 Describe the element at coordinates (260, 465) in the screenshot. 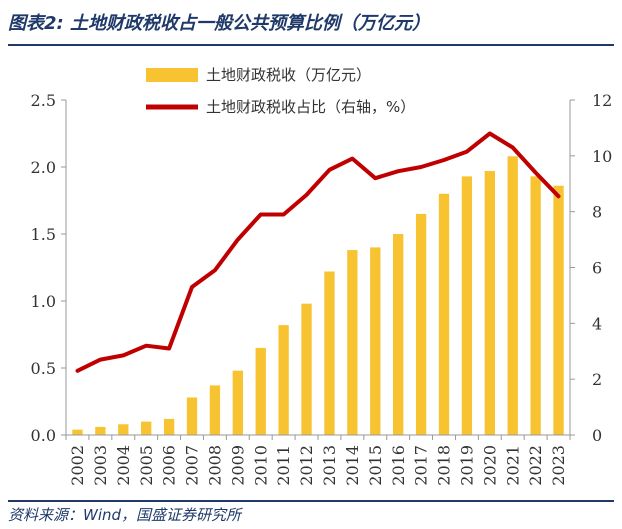

I see `x-tick-label: 2010` at that location.